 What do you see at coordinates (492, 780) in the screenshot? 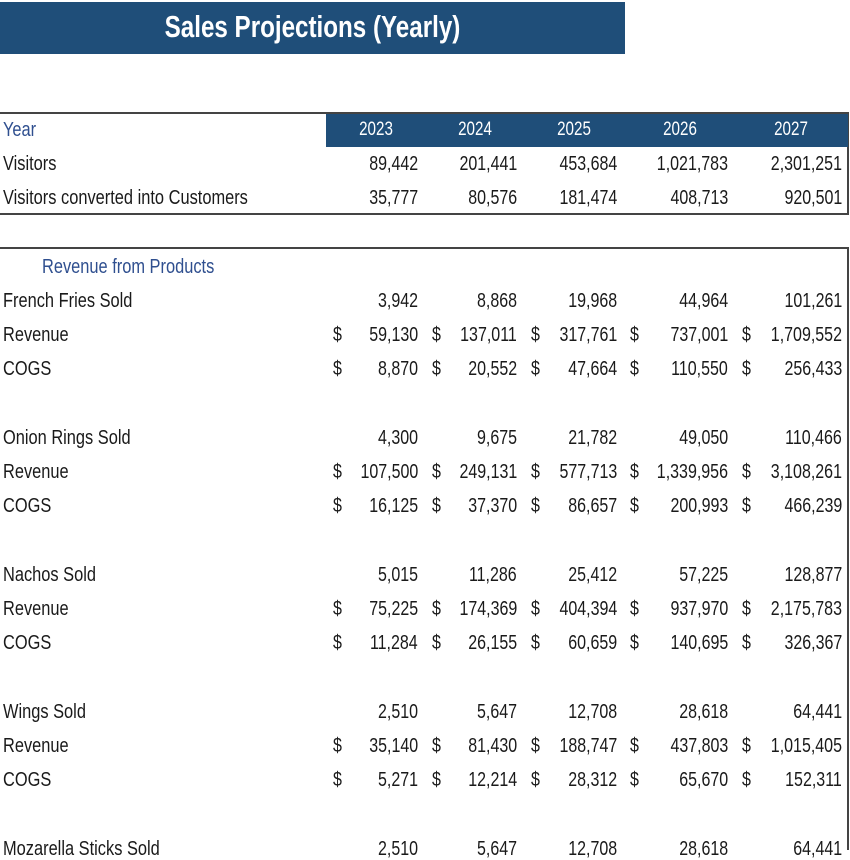
I see `cogs-value: 12,214` at bounding box center [492, 780].